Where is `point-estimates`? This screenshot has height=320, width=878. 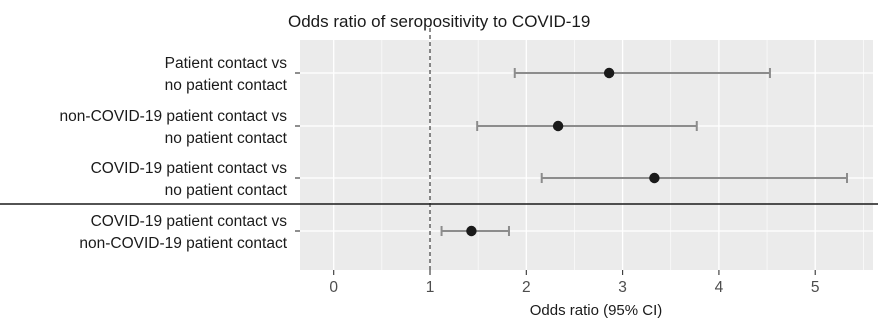
point-estimates is located at coordinates (563, 152).